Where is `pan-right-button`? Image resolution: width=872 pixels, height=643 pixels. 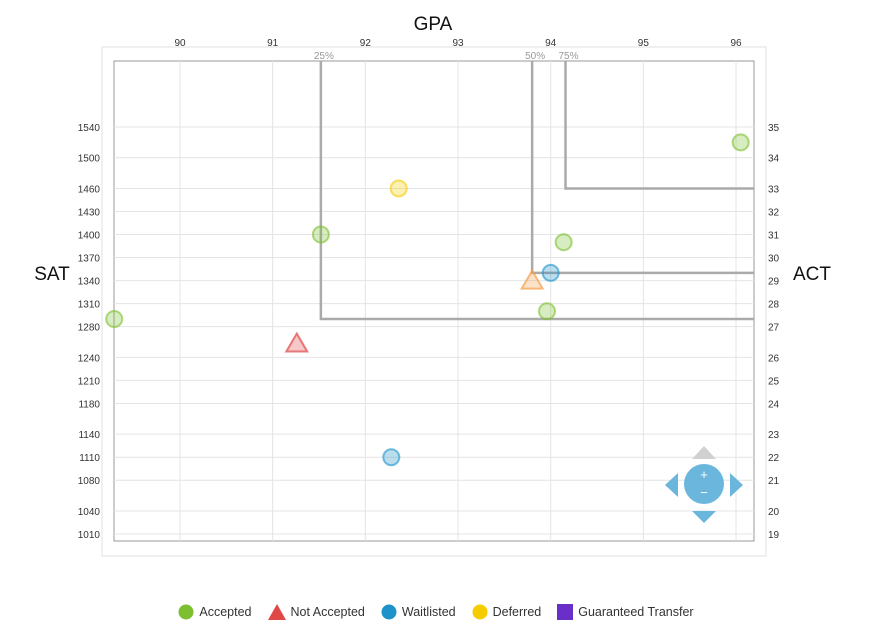 pan-right-button is located at coordinates (736, 485).